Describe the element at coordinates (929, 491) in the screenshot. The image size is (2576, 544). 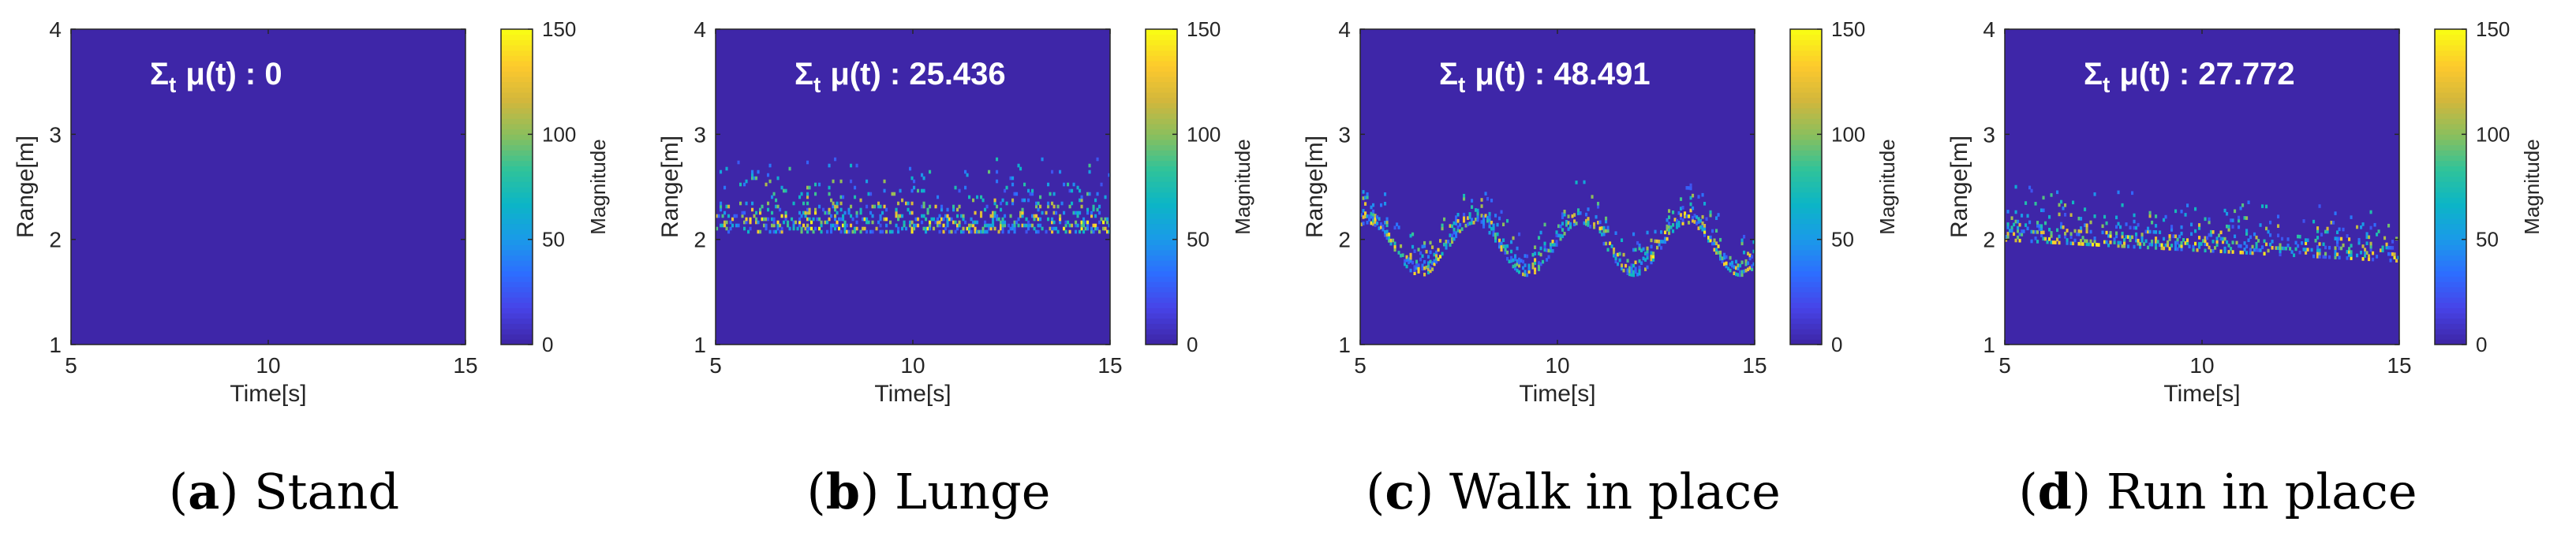
I see `panel-caption: (b) Lunge` at that location.